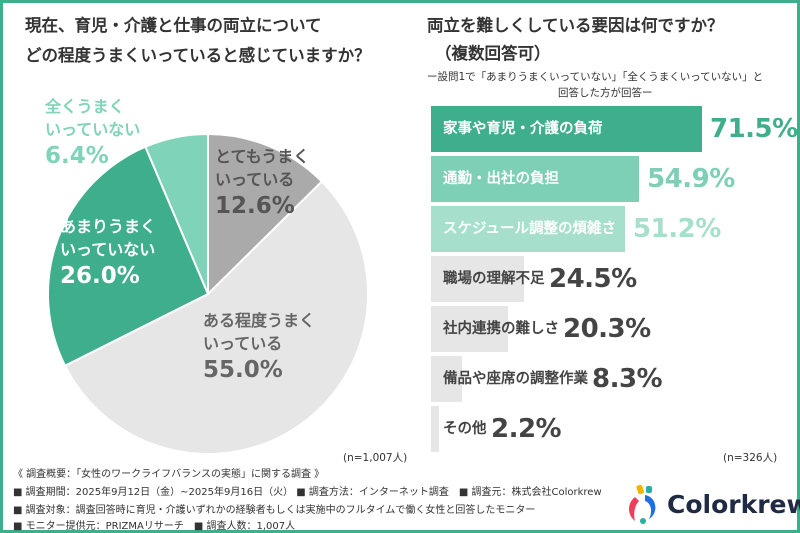 This screenshot has height=533, width=800. Describe the element at coordinates (733, 504) in the screenshot. I see `colorkrew-logo-text: Colorkrew` at that location.